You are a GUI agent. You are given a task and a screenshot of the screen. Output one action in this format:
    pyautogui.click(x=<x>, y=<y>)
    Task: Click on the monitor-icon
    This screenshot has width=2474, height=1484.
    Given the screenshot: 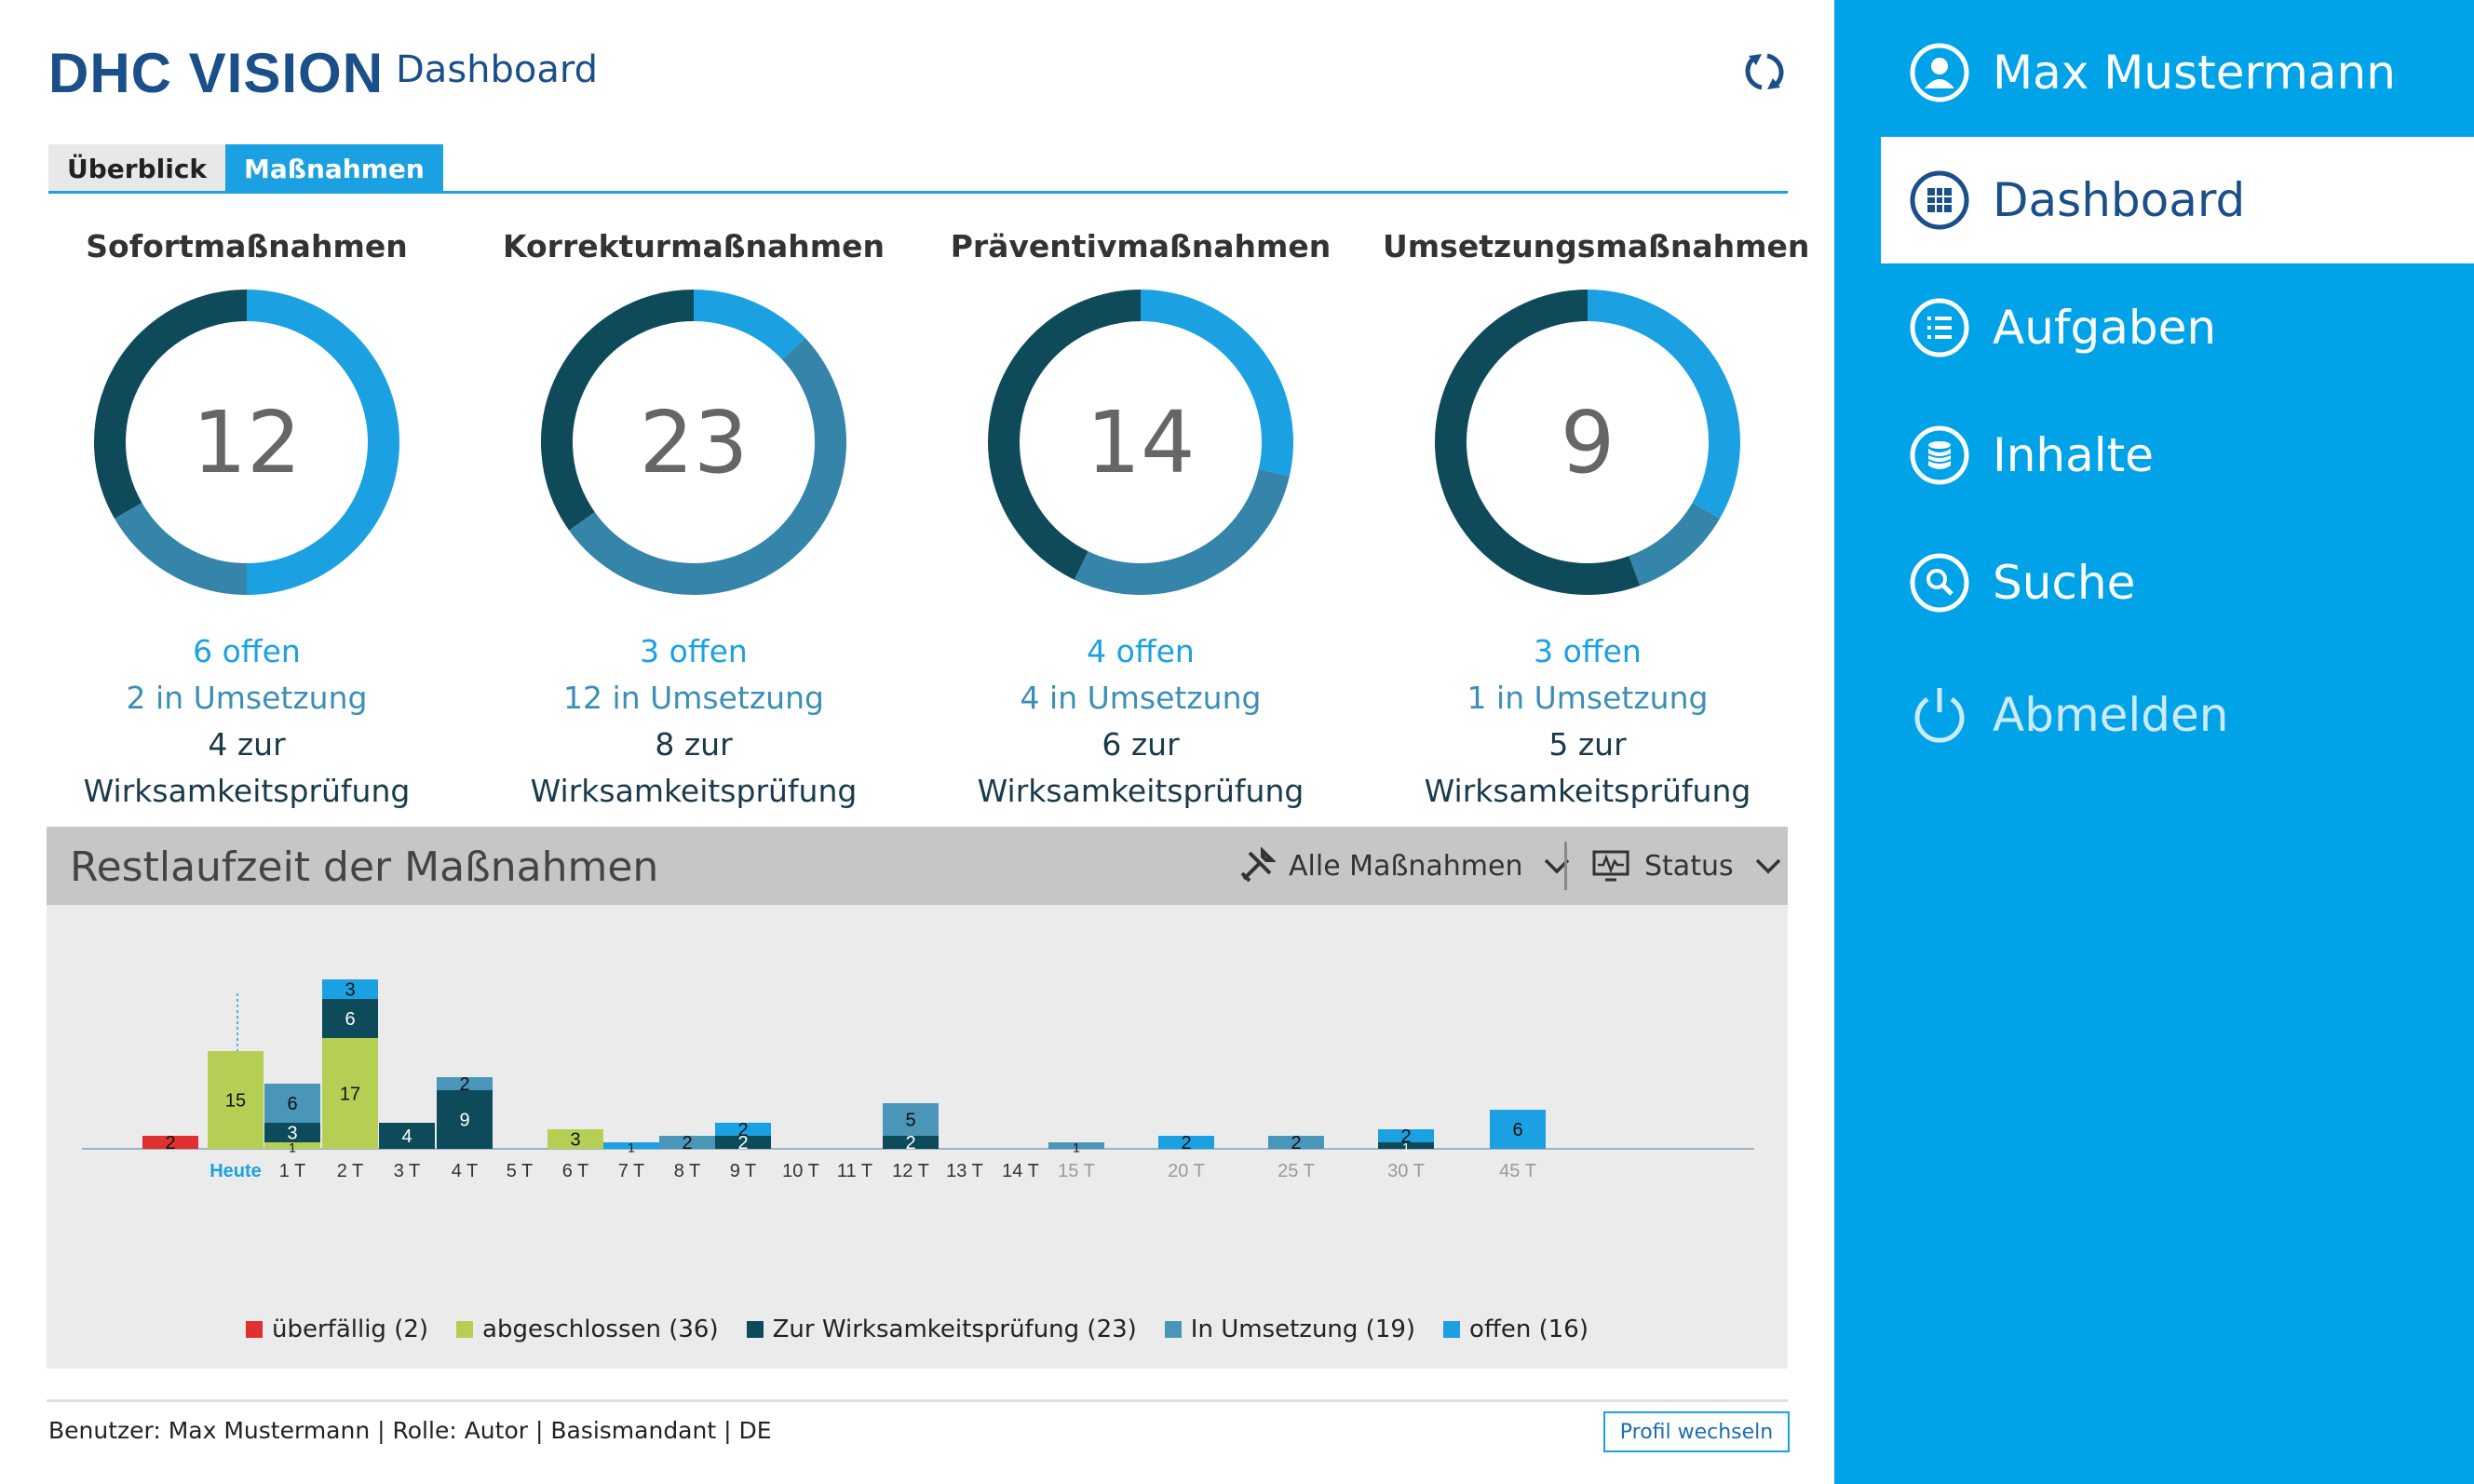 What is the action you would take?
    pyautogui.click(x=1610, y=866)
    